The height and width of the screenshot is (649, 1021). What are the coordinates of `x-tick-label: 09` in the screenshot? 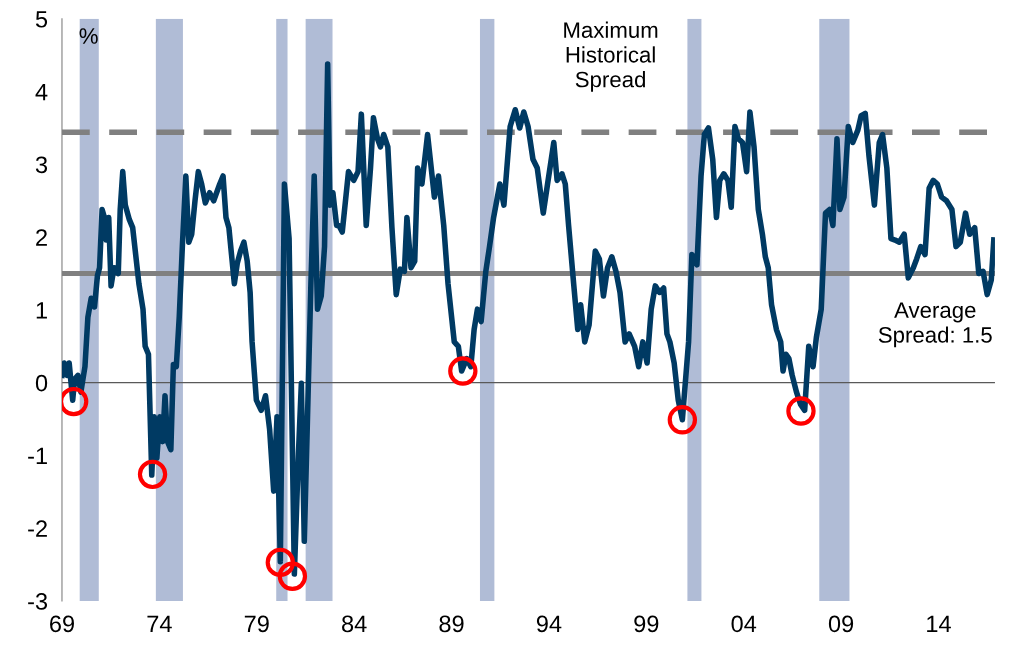 It's located at (841, 624).